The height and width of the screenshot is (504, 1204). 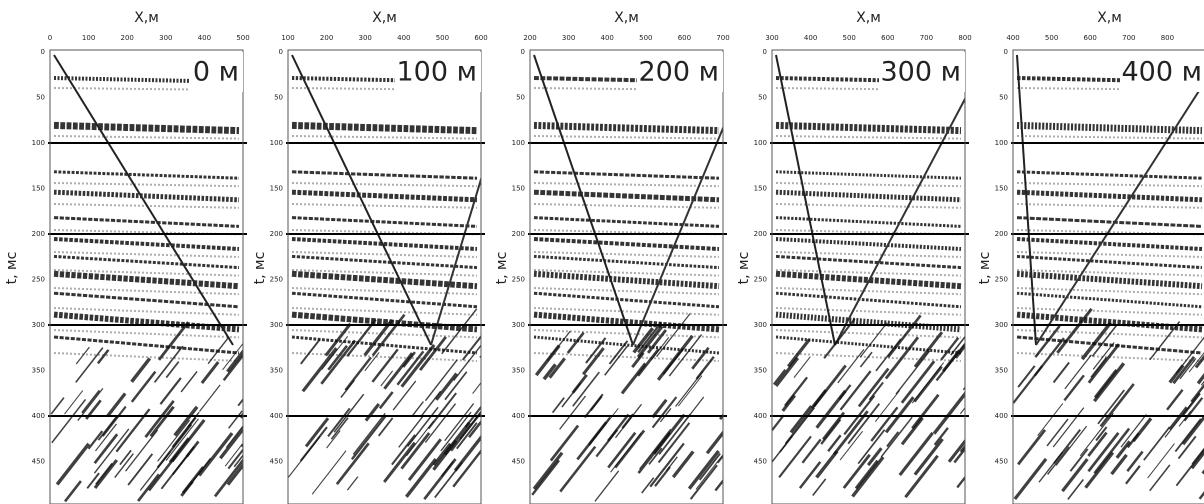 I want to click on x-tick-label: 600, so click(x=887, y=38).